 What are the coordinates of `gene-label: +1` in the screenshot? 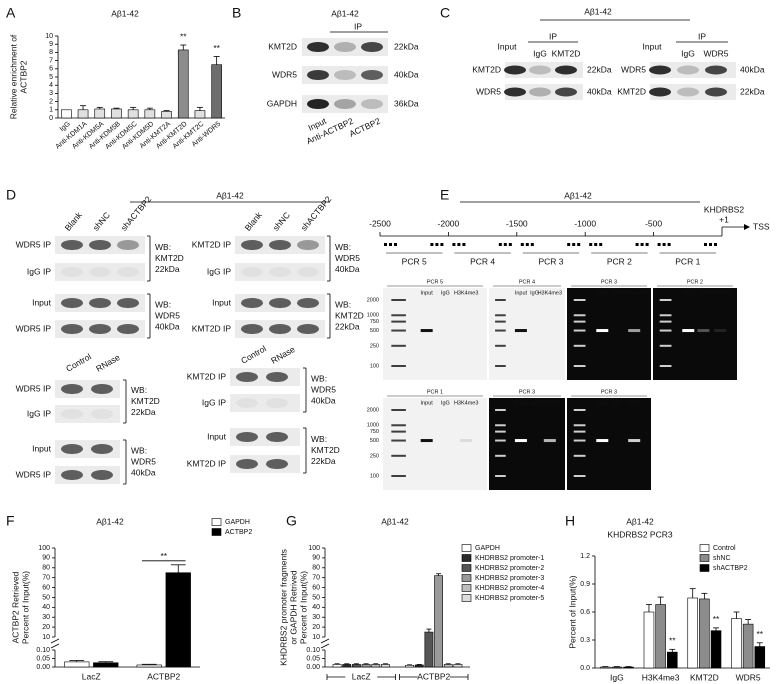 It's located at (724, 219).